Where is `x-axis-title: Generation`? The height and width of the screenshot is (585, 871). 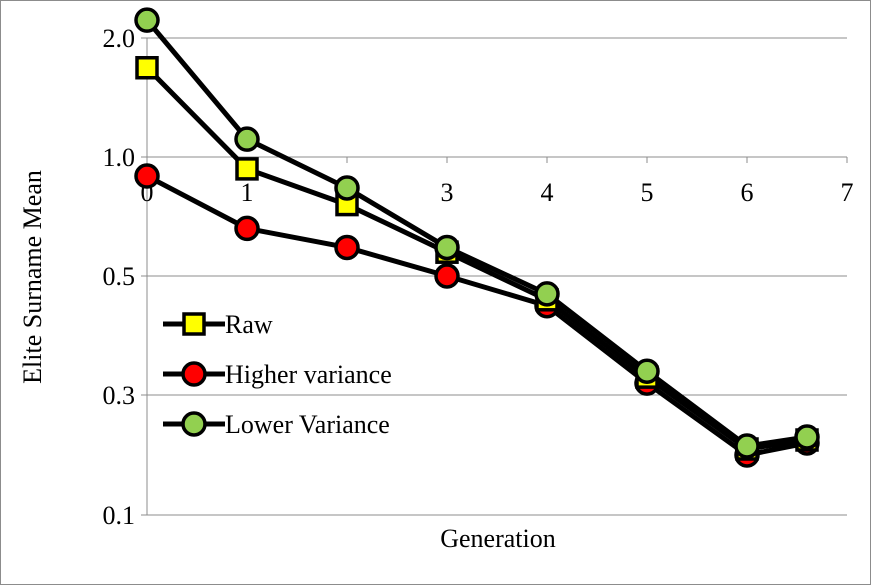
x-axis-title: Generation is located at coordinates (498, 538).